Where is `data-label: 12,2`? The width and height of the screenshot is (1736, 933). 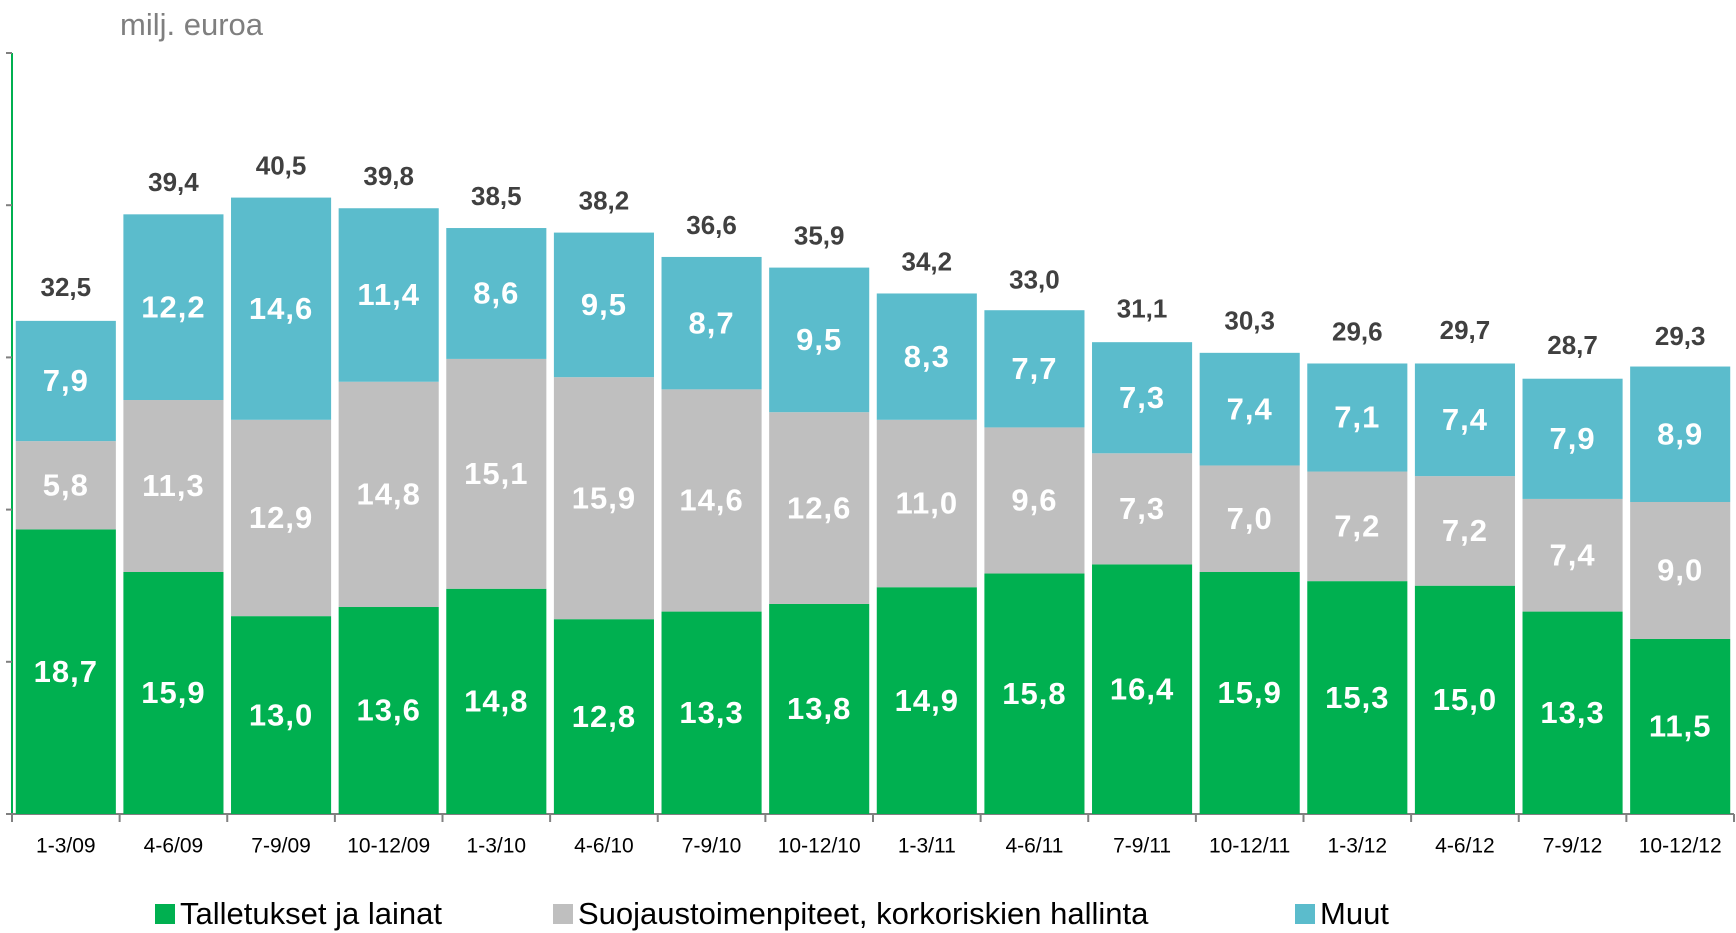 data-label: 12,2 is located at coordinates (173, 306).